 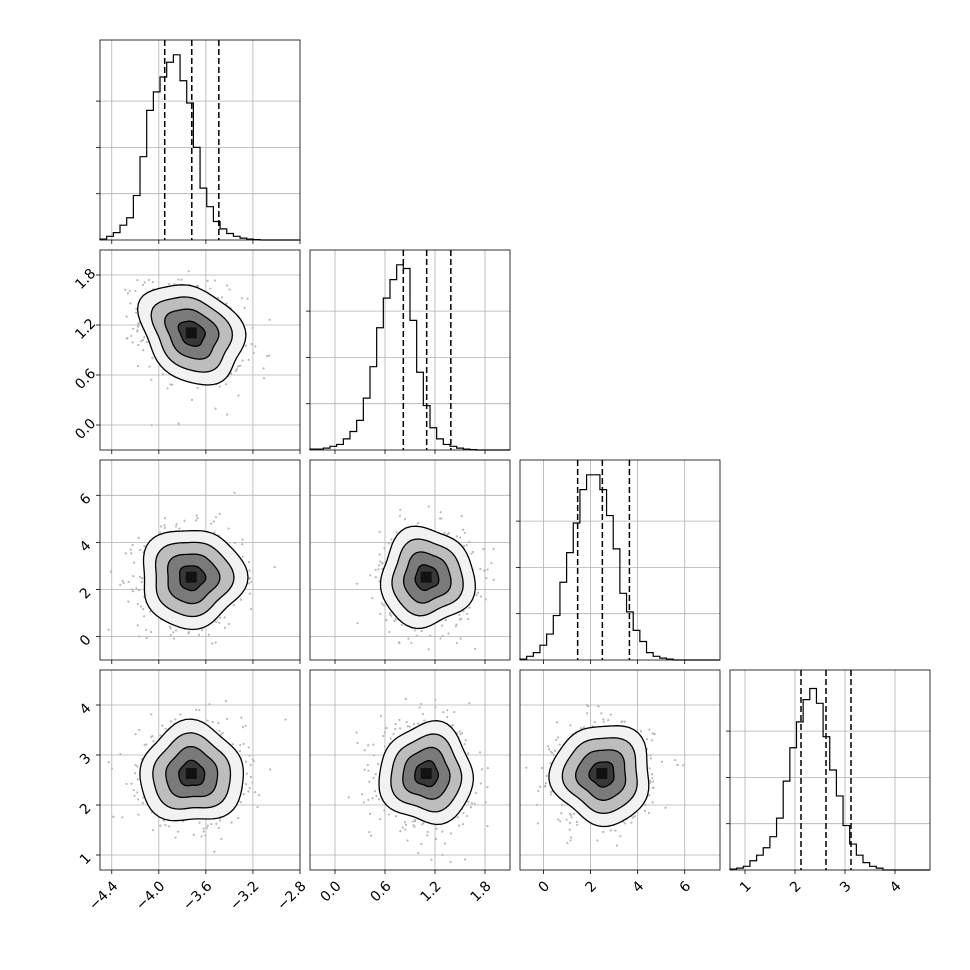 What do you see at coordinates (425, 578) in the screenshot?
I see `panel-content` at bounding box center [425, 578].